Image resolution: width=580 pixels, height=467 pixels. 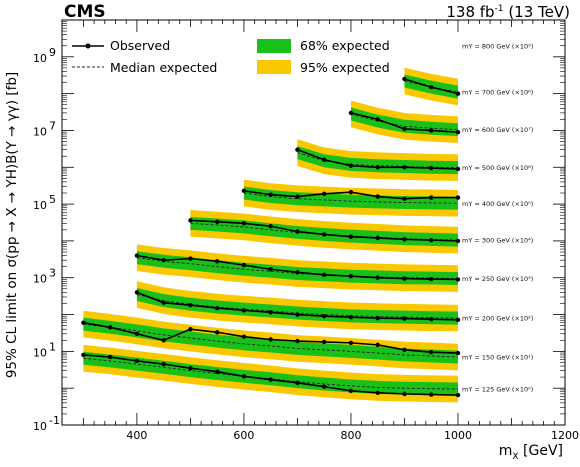 What do you see at coordinates (565, 435) in the screenshot?
I see `x-tick-label: 1200` at bounding box center [565, 435].